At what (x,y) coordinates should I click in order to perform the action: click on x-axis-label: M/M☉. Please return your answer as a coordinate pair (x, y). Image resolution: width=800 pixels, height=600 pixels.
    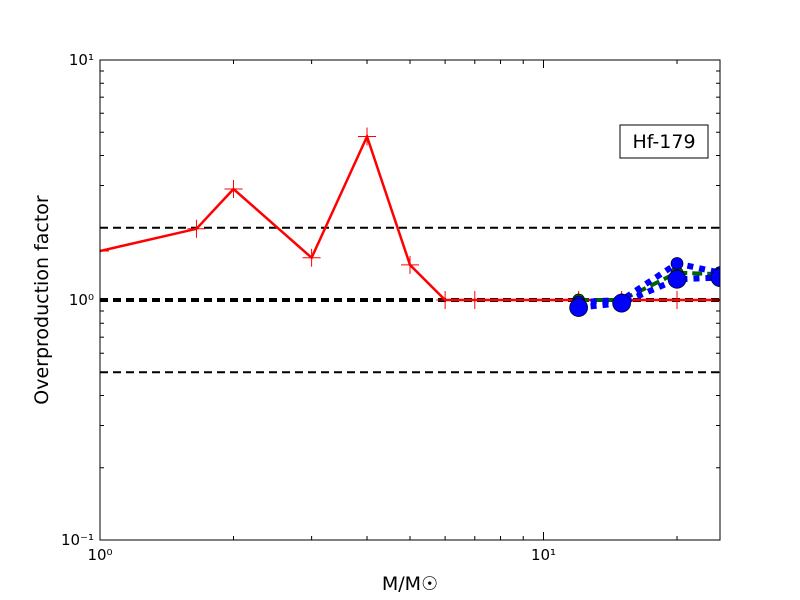
    Looking at the image, I should click on (410, 584).